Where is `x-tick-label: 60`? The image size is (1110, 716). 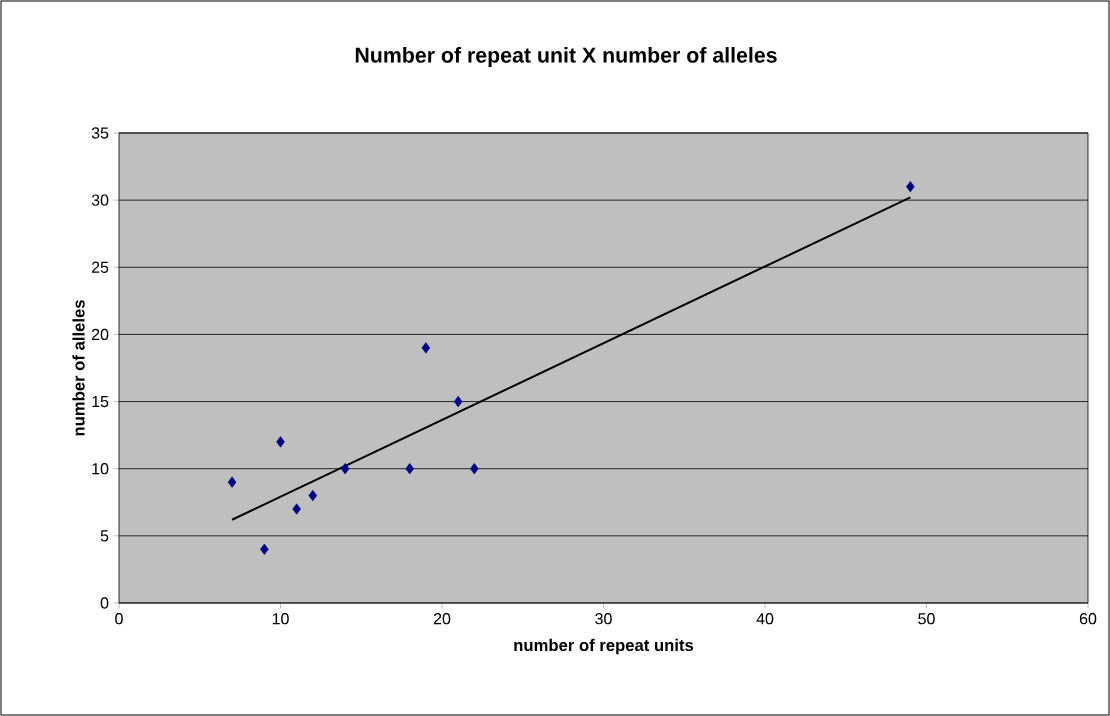 x-tick-label: 60 is located at coordinates (1088, 619).